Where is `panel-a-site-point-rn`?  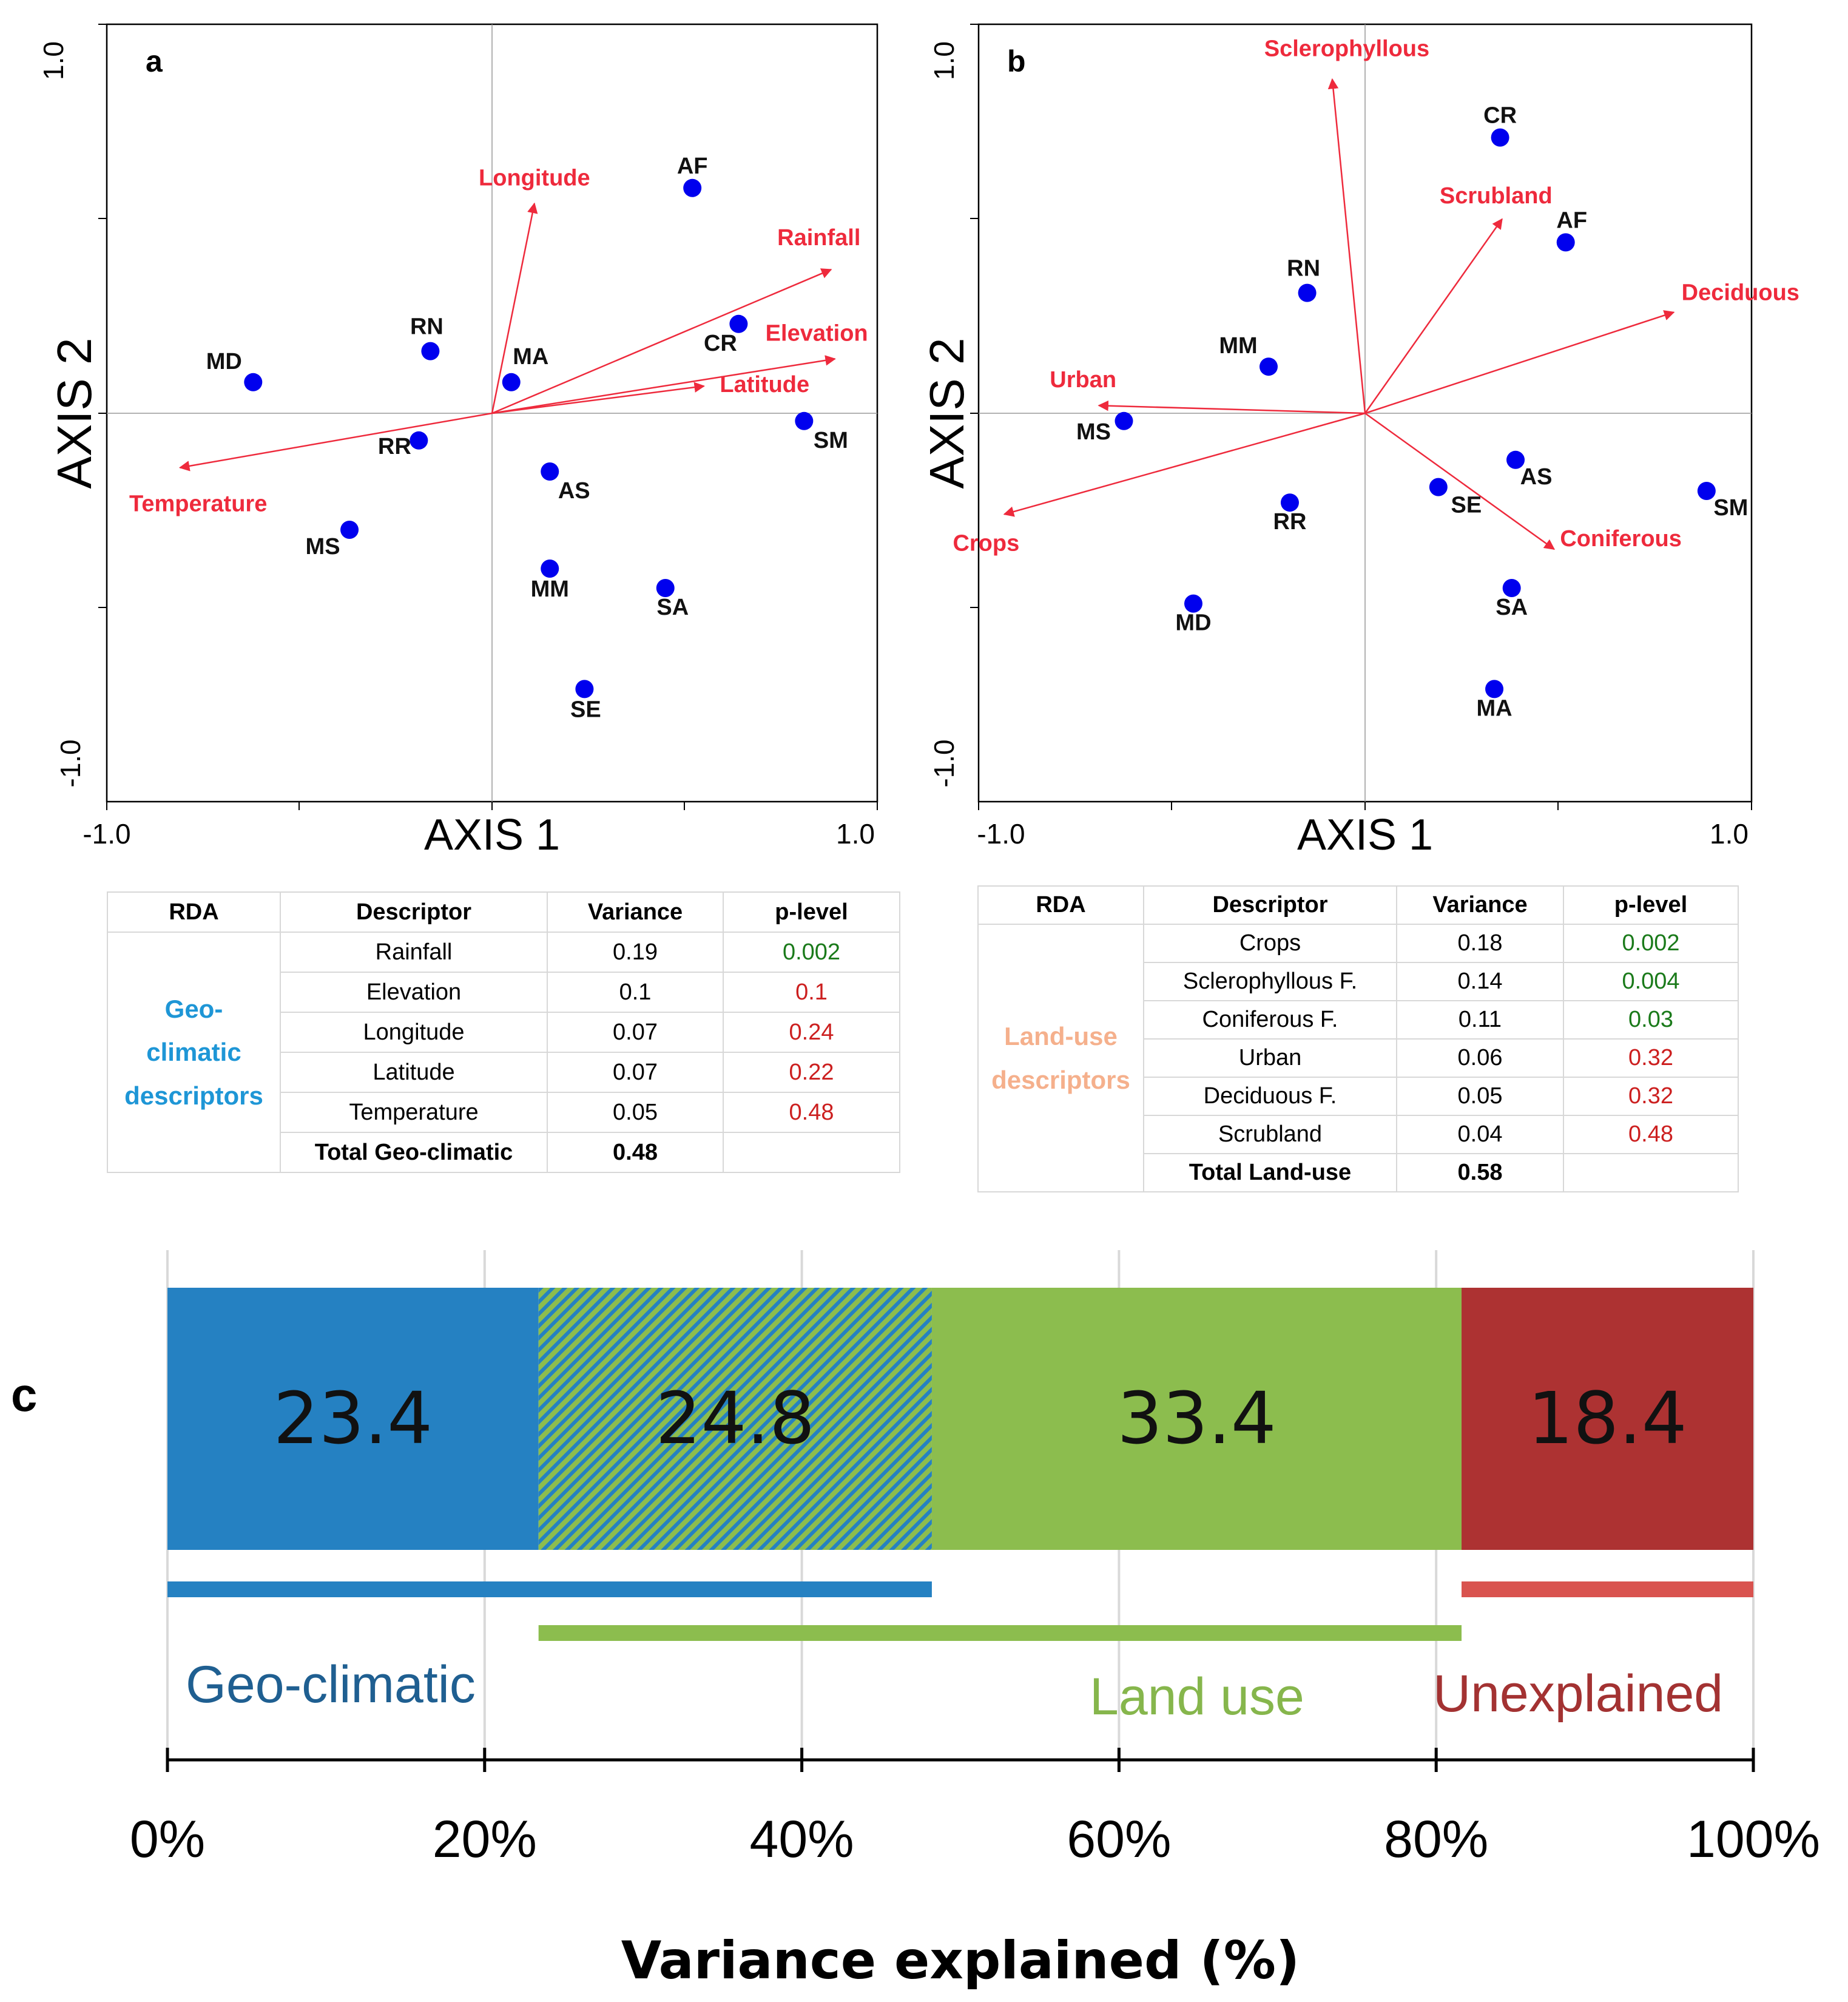 panel-a-site-point-rn is located at coordinates (430, 351).